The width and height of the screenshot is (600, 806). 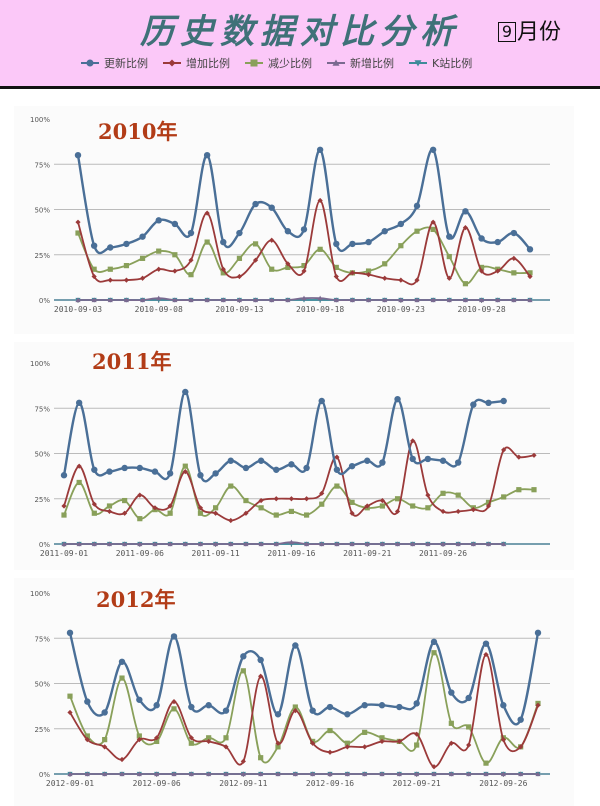 I want to click on month-label: 9 月份, so click(x=529, y=30).